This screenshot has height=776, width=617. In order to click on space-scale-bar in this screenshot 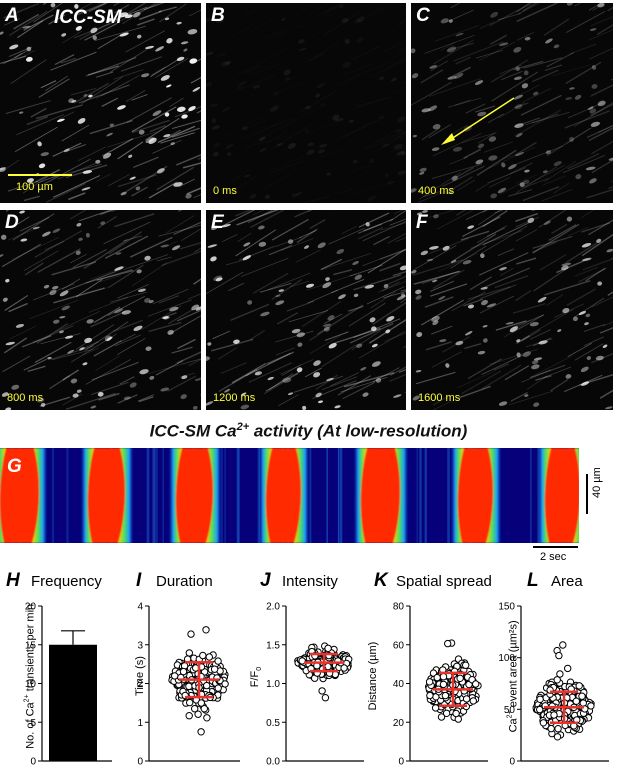, I will do `click(587, 494)`.